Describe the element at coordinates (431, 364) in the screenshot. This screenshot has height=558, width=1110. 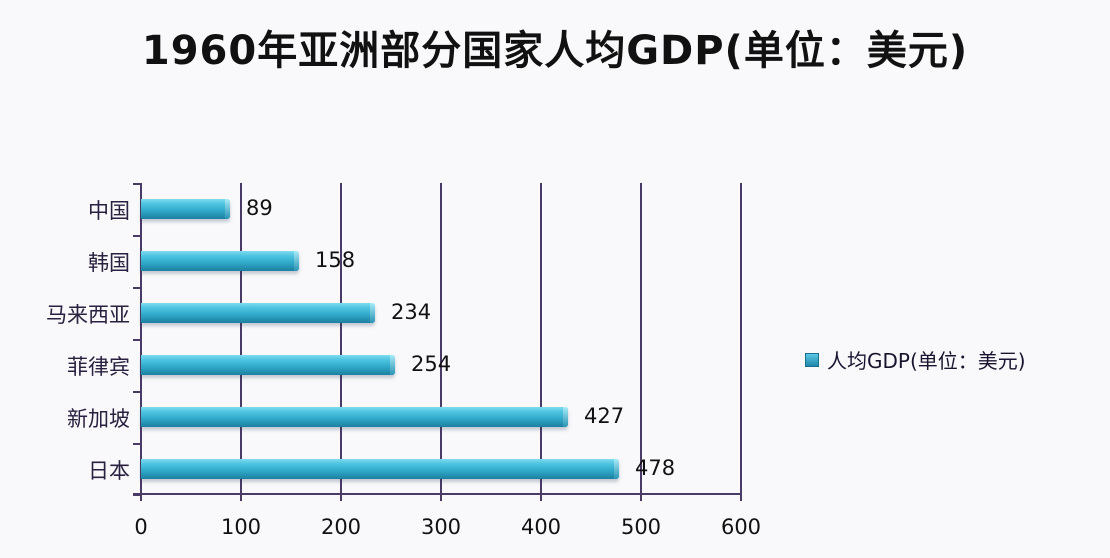
I see `data-label: 254` at that location.